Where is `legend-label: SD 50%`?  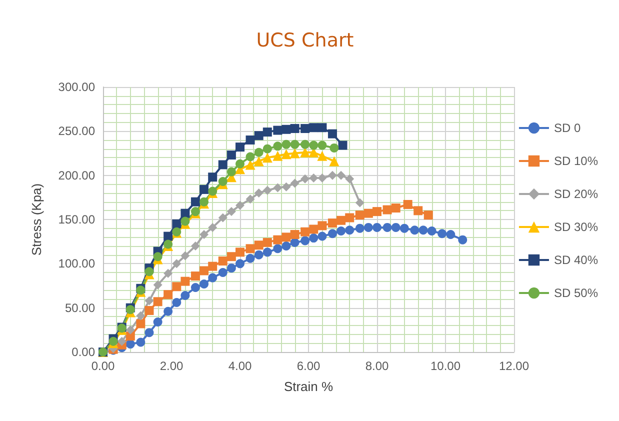
legend-label: SD 50% is located at coordinates (576, 293).